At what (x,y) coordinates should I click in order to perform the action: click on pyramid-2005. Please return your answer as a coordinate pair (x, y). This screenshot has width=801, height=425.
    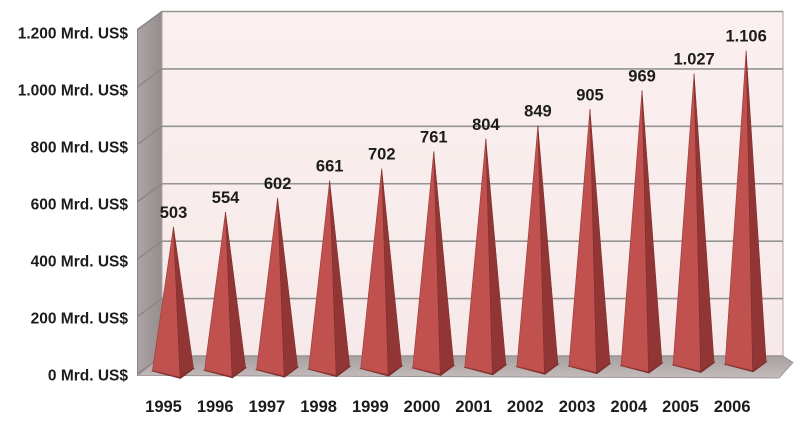
    Looking at the image, I should click on (693, 223).